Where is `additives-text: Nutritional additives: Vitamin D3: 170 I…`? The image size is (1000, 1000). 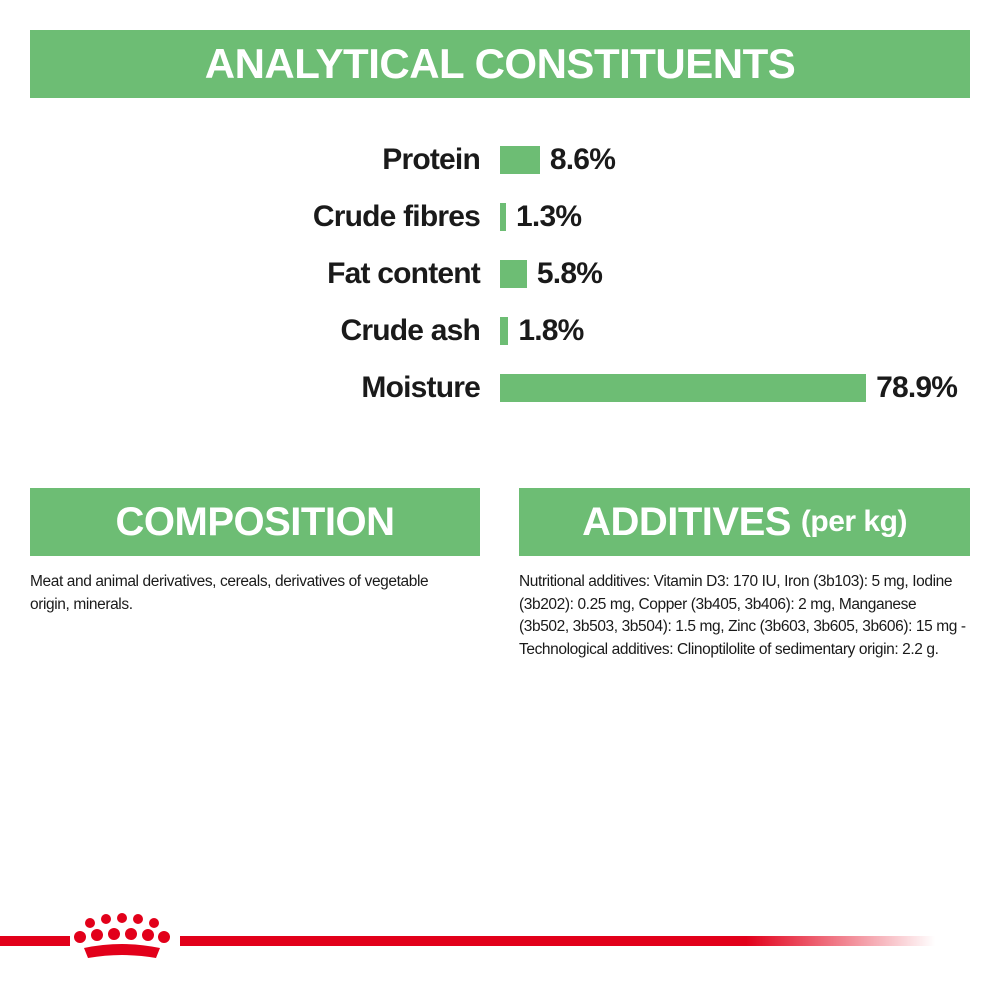 additives-text: Nutritional additives: Vitamin D3: 170 I… is located at coordinates (742, 615).